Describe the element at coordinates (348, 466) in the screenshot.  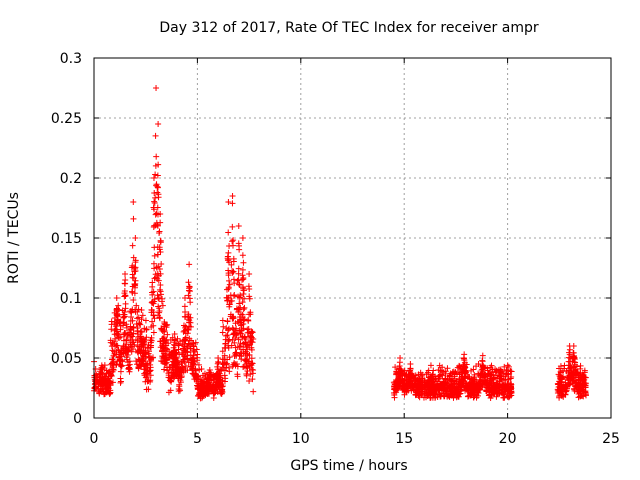
I see `x-axis-title: GPS time / hours` at that location.